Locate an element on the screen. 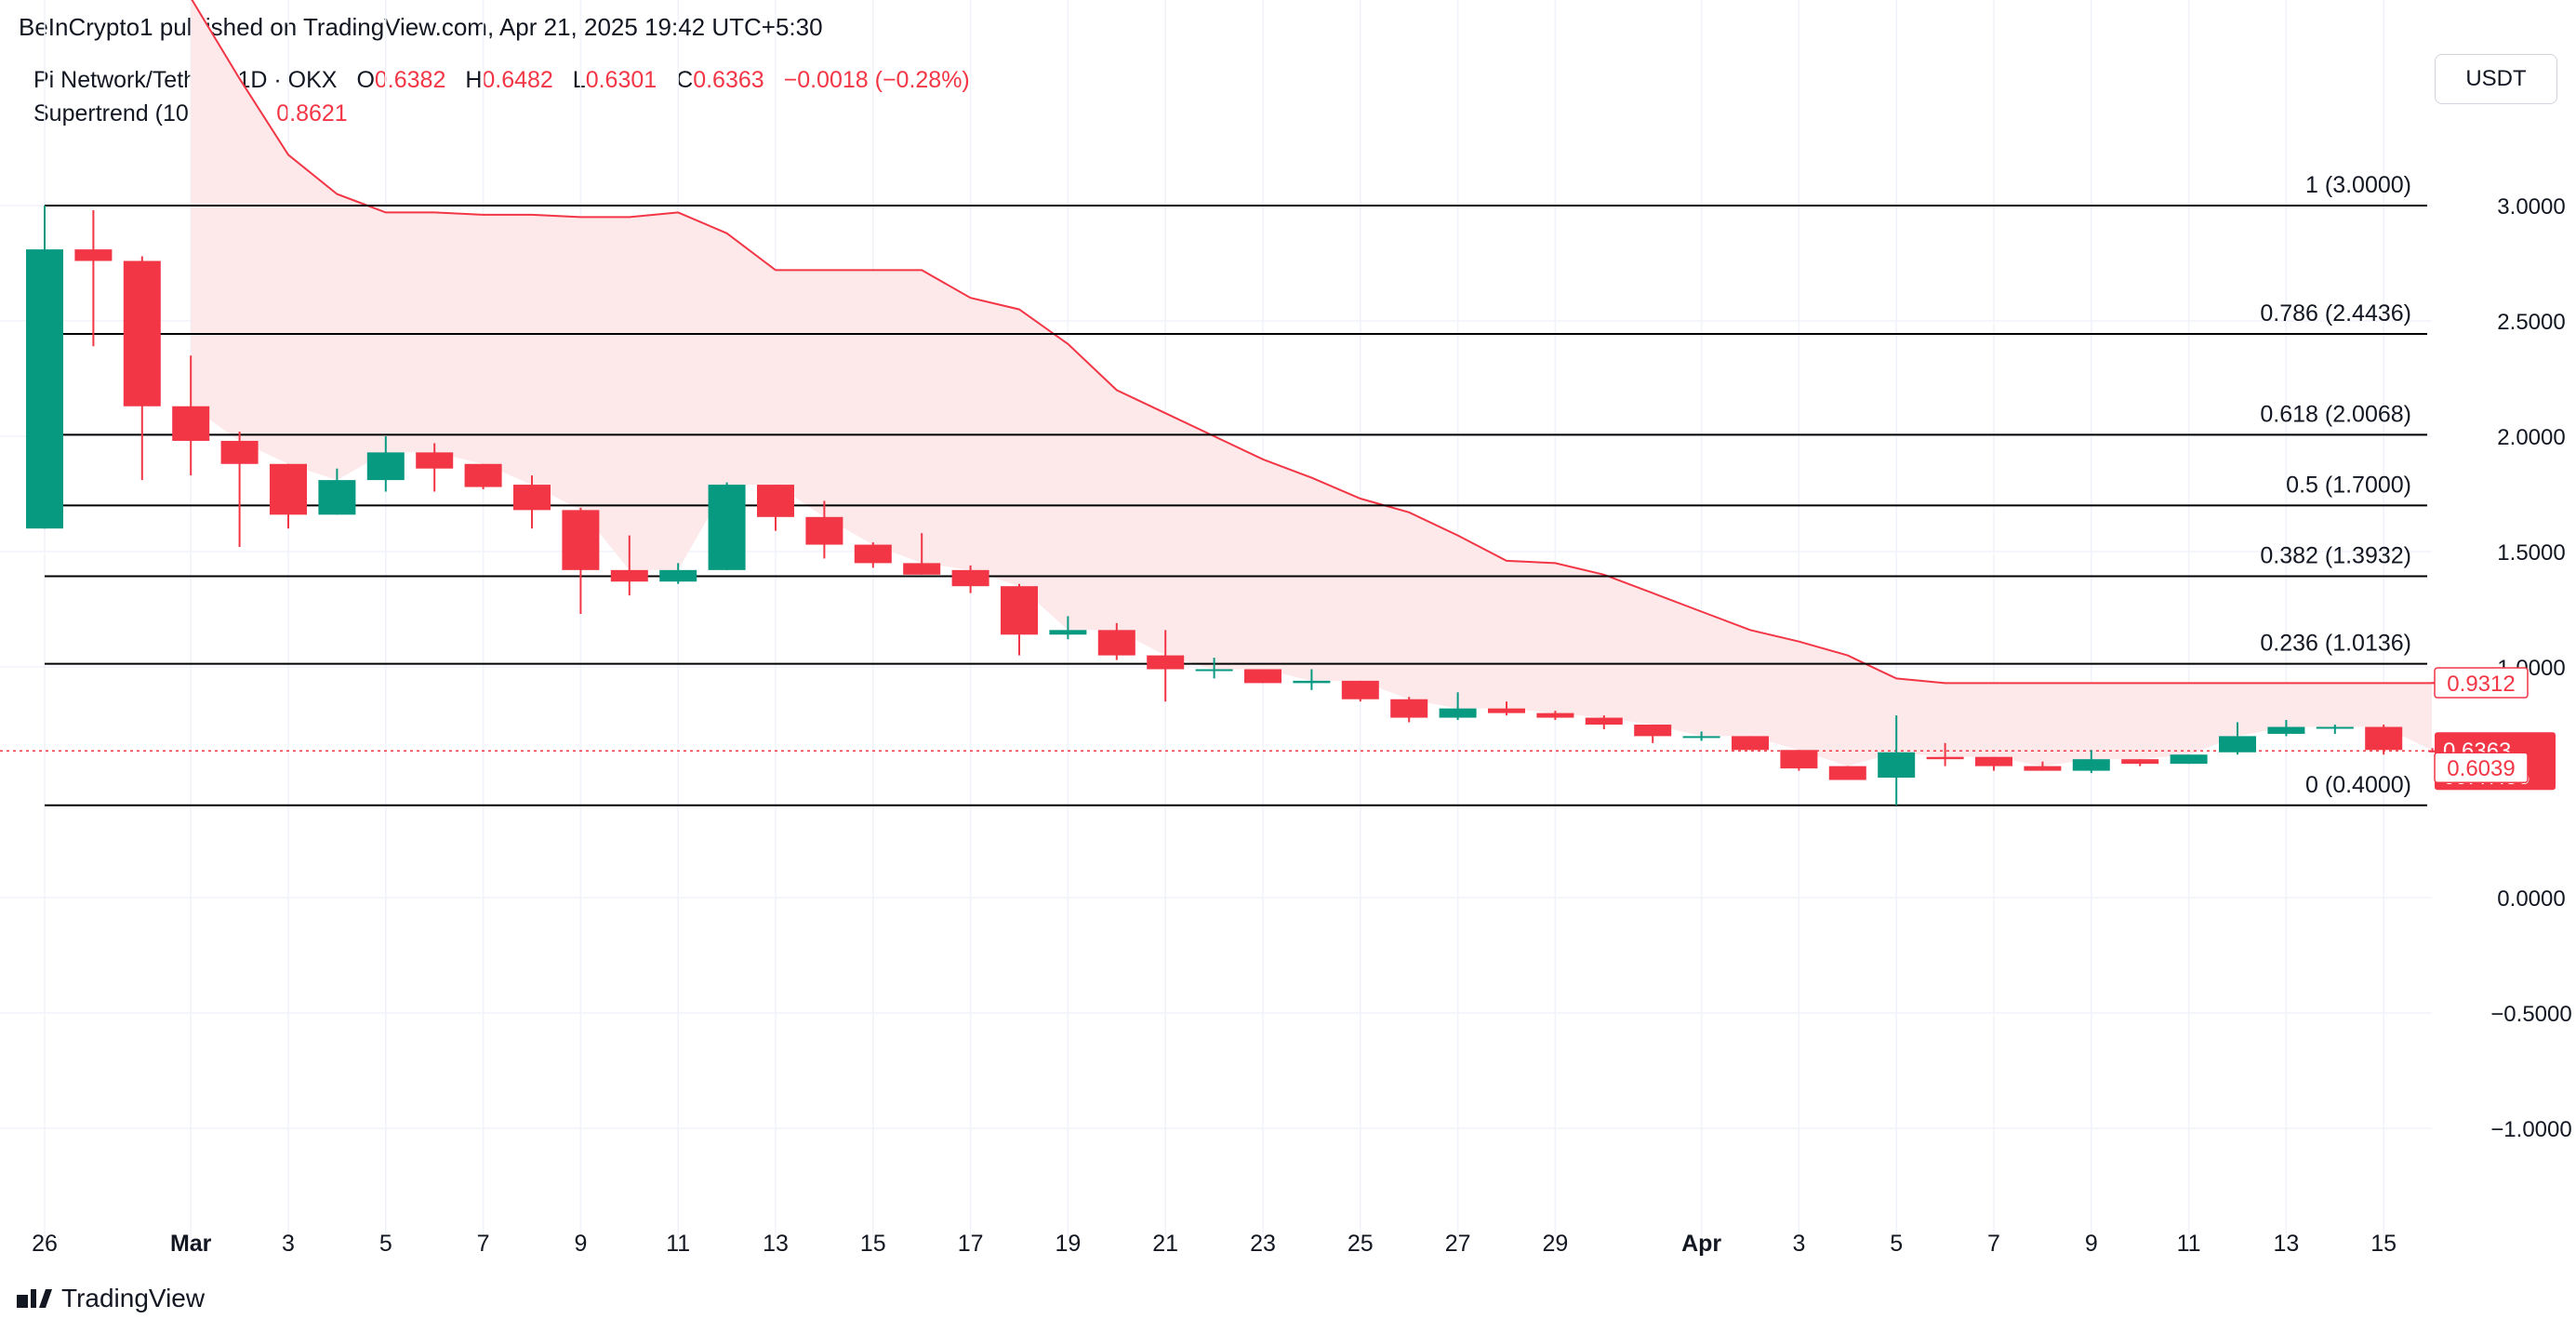 This screenshot has width=2576, height=1332. tradingview-logo-icon is located at coordinates (34, 1298).